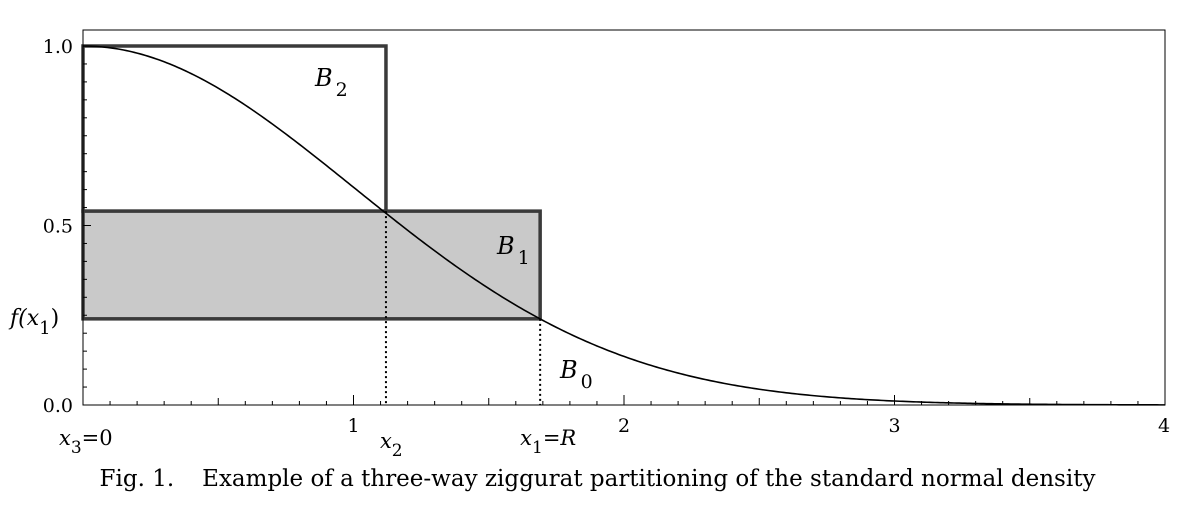  Describe the element at coordinates (58, 406) in the screenshot. I see `y-tick-label: 0.0` at that location.